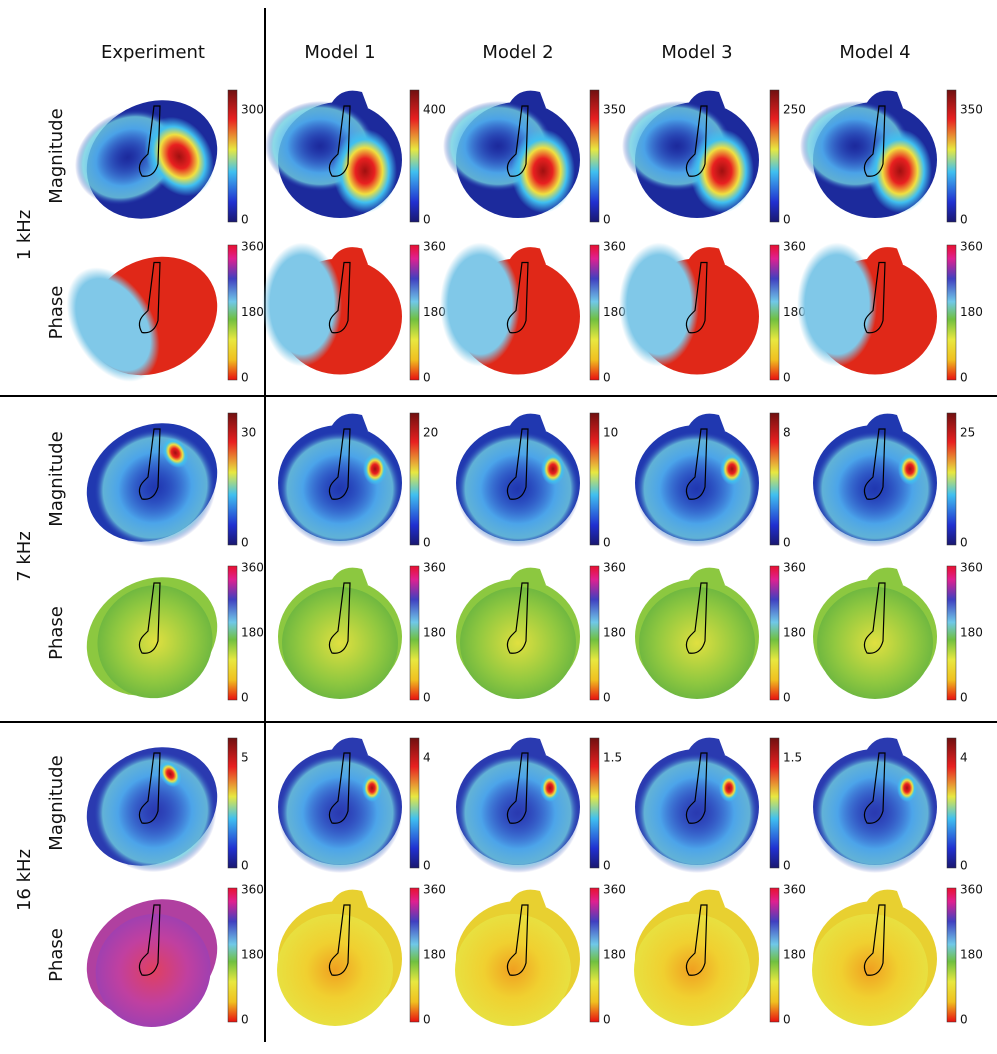 Image resolution: width=997 pixels, height=1054 pixels. I want to click on colorbar-tick-label: 10, so click(610, 433).